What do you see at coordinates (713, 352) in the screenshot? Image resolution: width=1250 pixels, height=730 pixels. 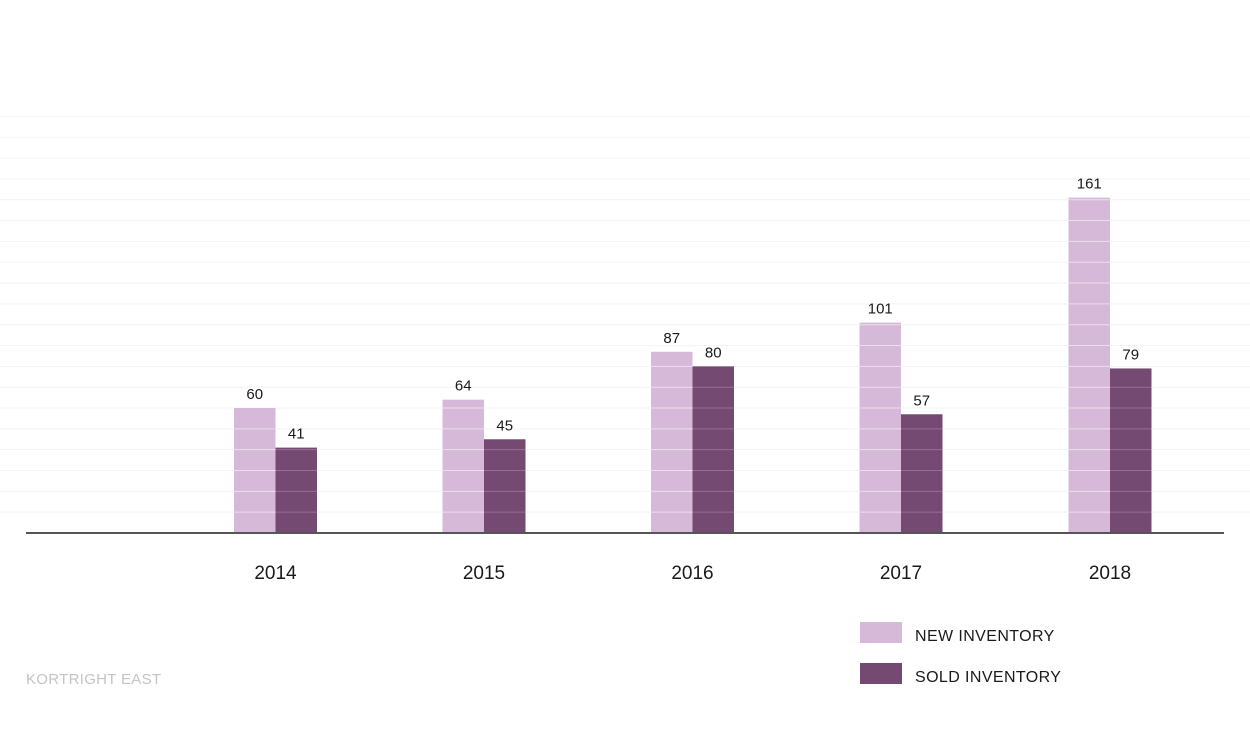 I see `data-label-sold-2016: 80` at bounding box center [713, 352].